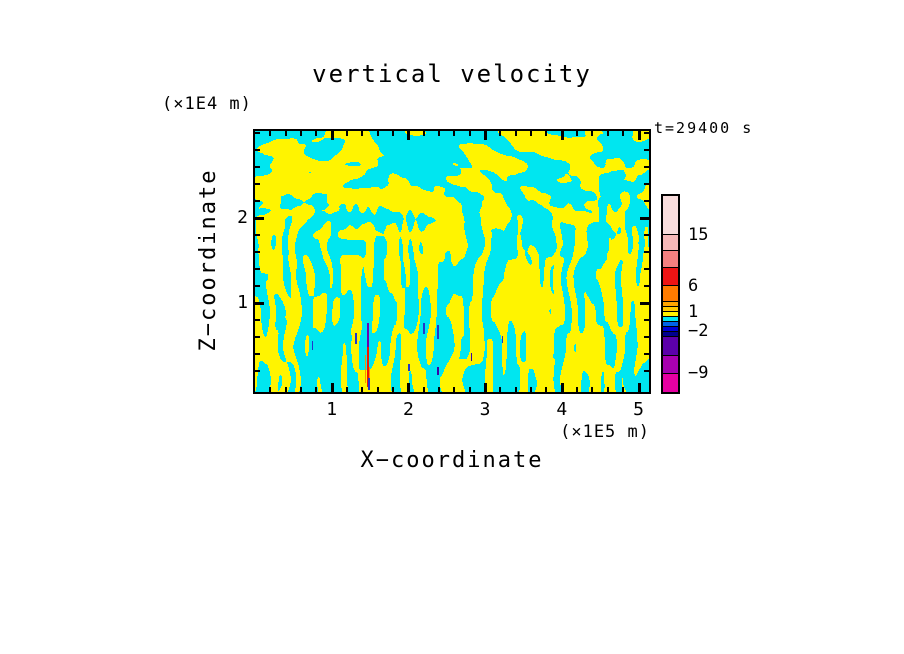  I want to click on x-tick-label: 3, so click(485, 409).